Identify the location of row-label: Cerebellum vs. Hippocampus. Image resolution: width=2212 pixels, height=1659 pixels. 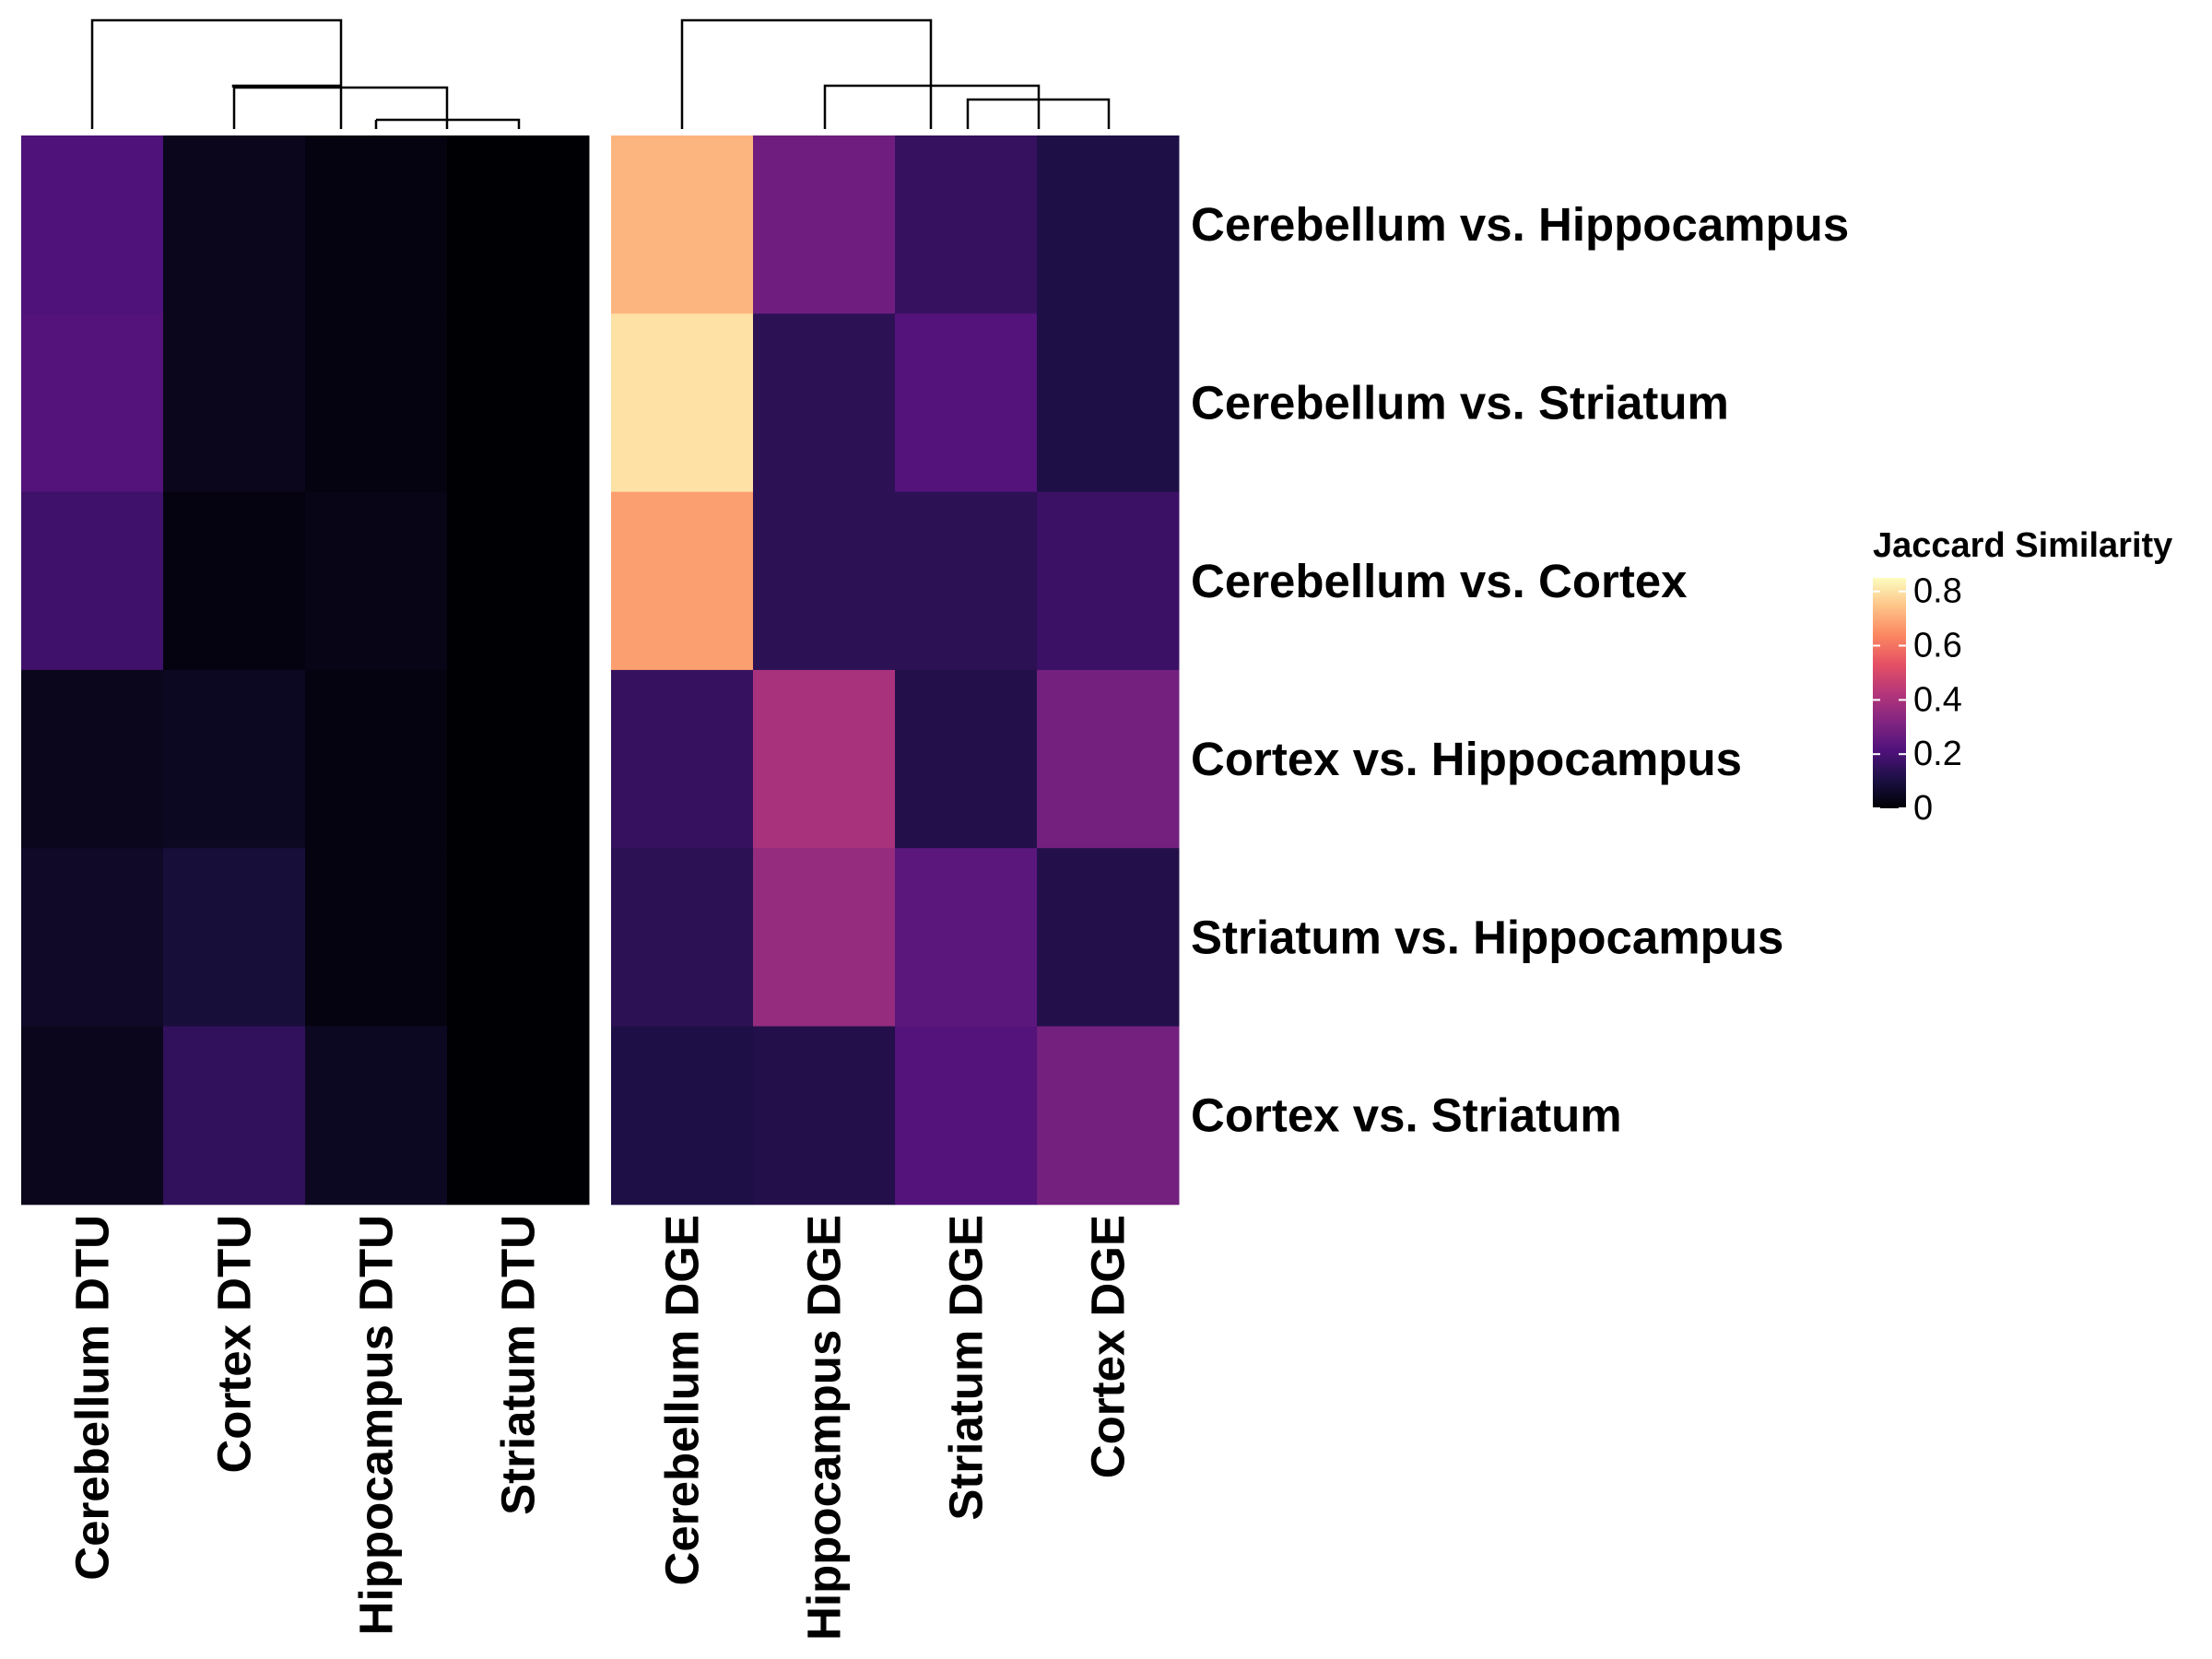
(1520, 224).